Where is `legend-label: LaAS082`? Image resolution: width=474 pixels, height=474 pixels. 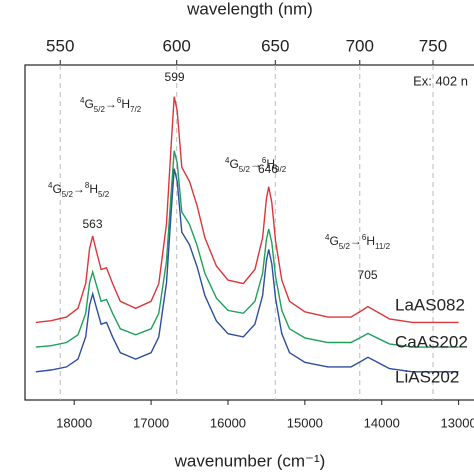 legend-label: LaAS082 is located at coordinates (430, 304).